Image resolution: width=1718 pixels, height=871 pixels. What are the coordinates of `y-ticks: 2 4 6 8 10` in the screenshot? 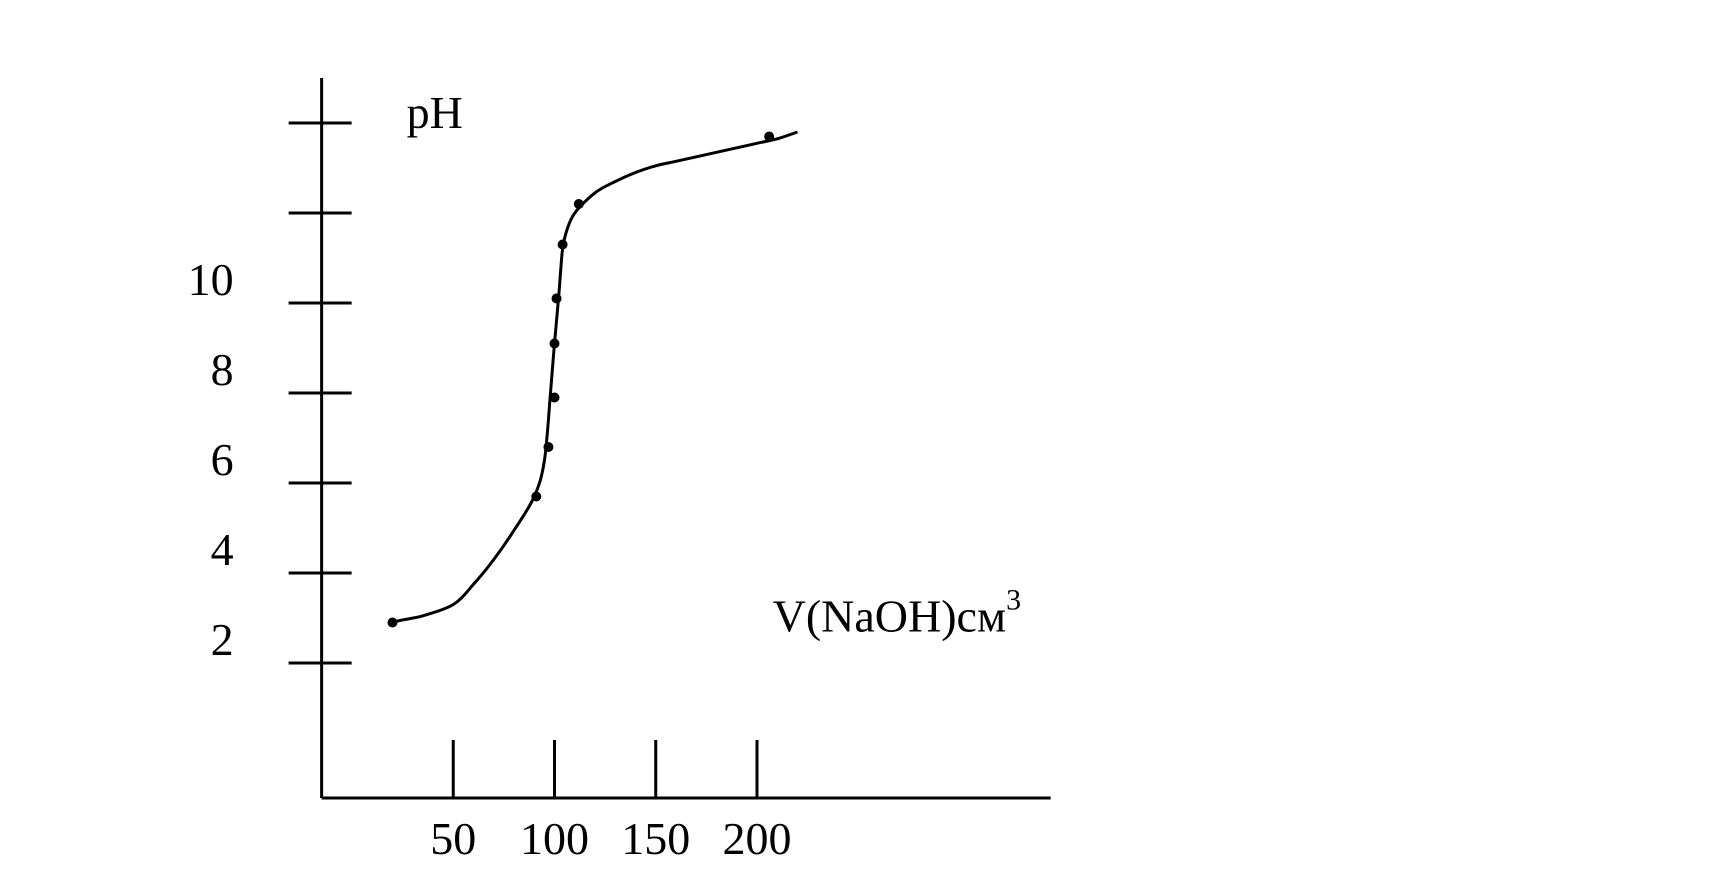 It's located at (270, 393).